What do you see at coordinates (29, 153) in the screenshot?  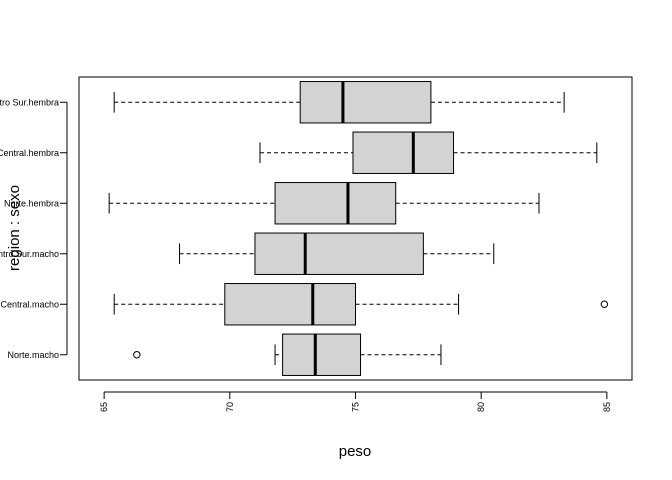 I see `y-tick-label: Centro Central.hembra` at bounding box center [29, 153].